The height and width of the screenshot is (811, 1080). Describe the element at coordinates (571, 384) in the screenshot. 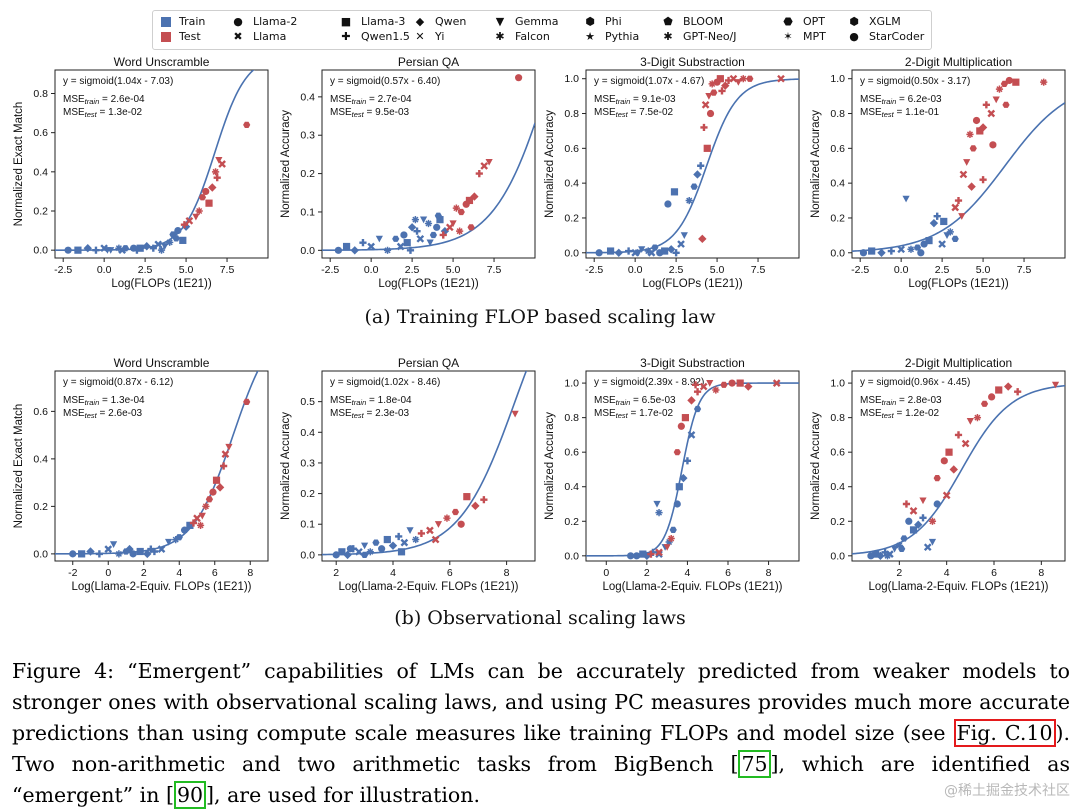

I see `chart-7-ytick-label: 1.0` at that location.